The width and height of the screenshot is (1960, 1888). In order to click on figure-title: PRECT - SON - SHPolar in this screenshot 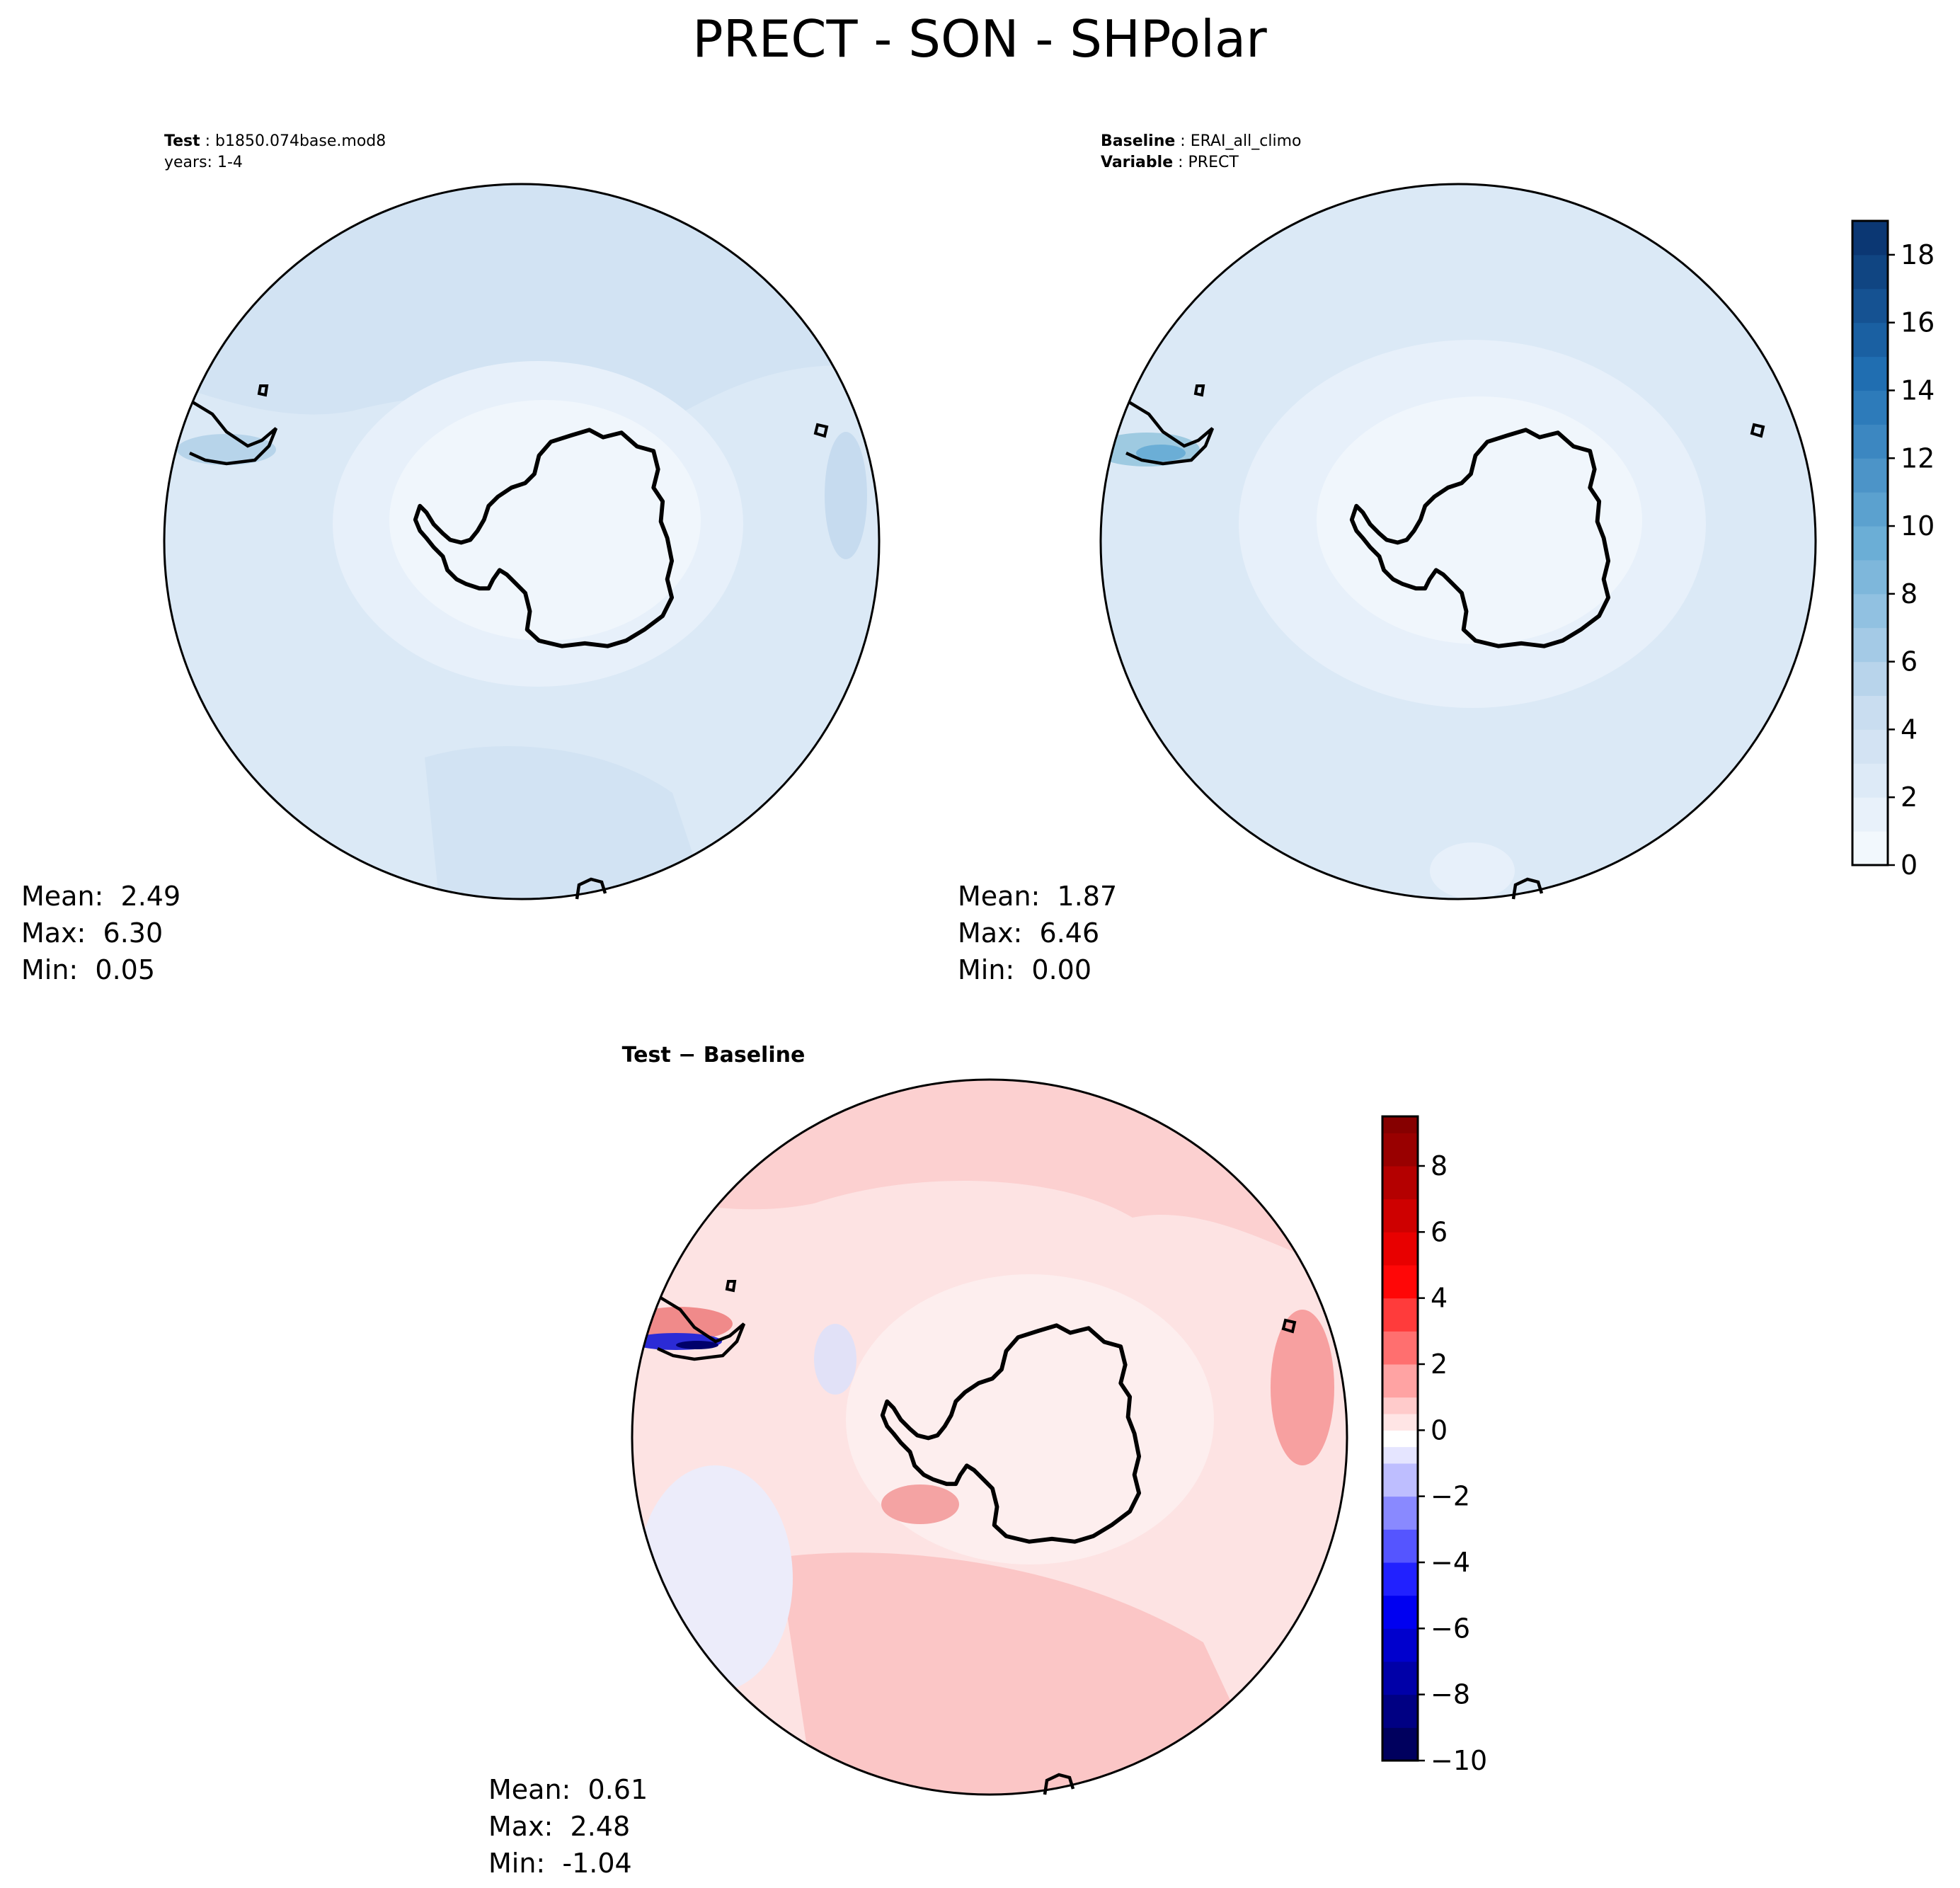, I will do `click(979, 39)`.